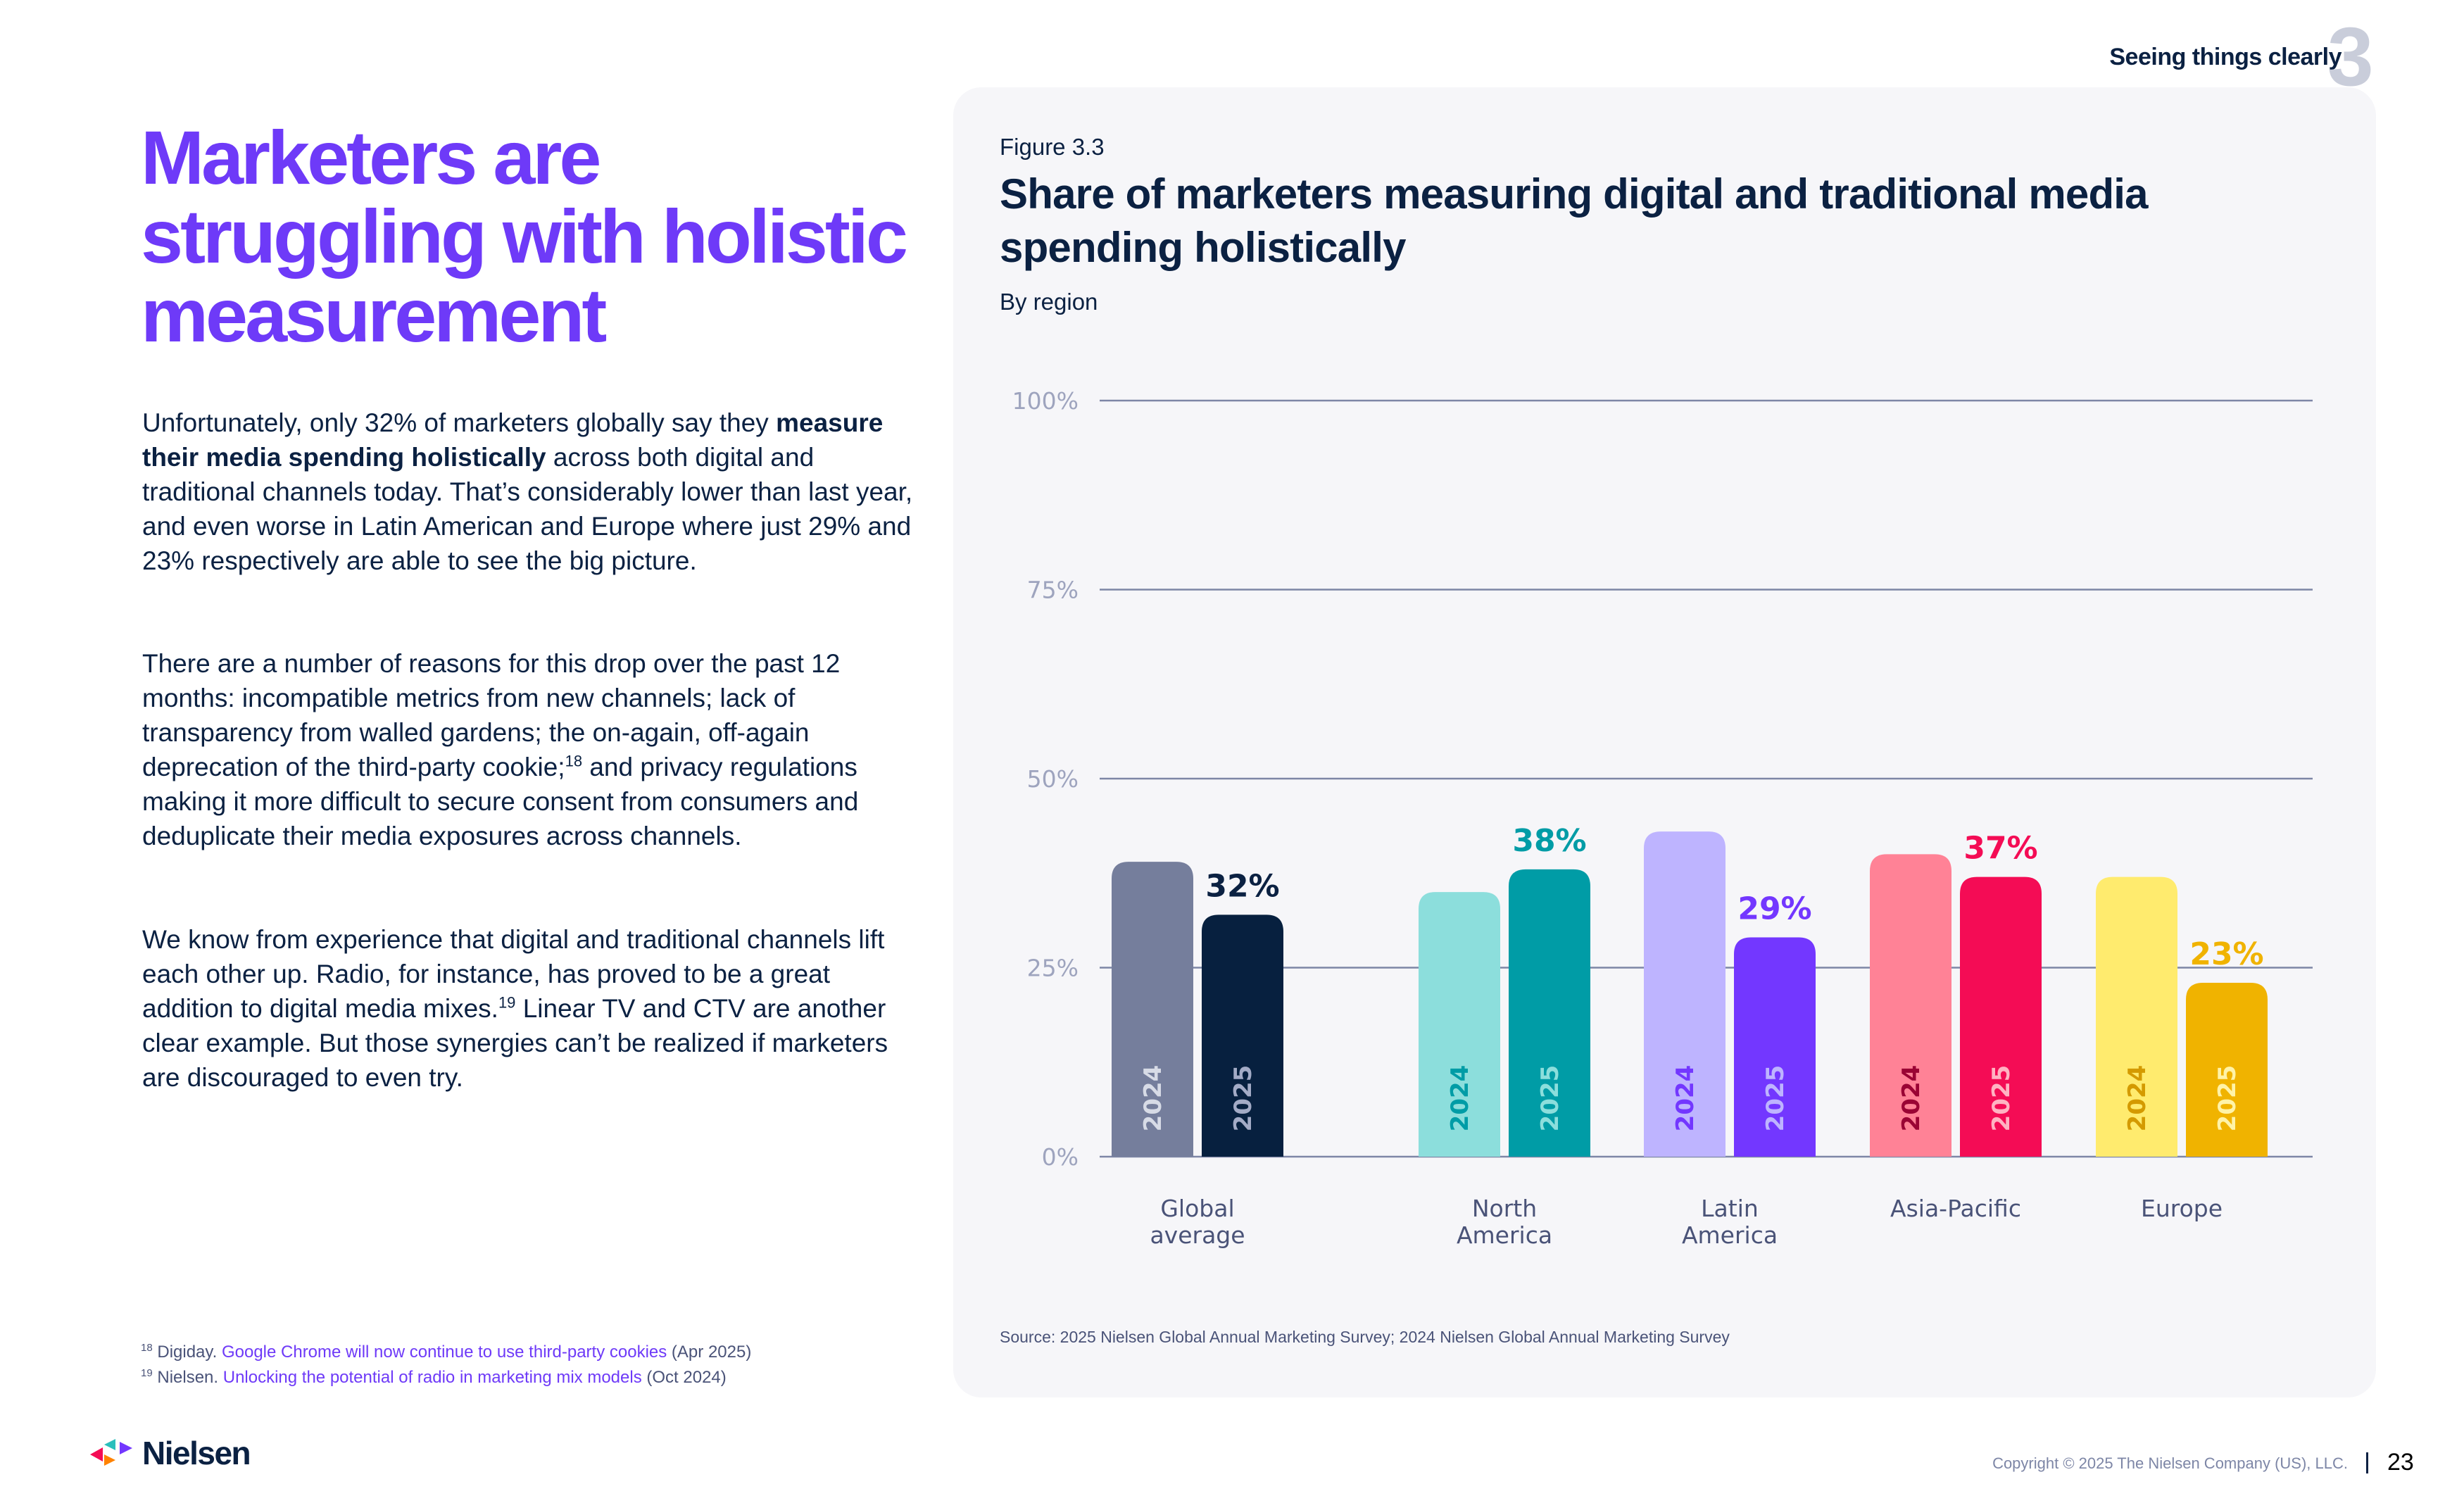 The image size is (2464, 1496). What do you see at coordinates (2400, 1462) in the screenshot?
I see `page-number: 23` at bounding box center [2400, 1462].